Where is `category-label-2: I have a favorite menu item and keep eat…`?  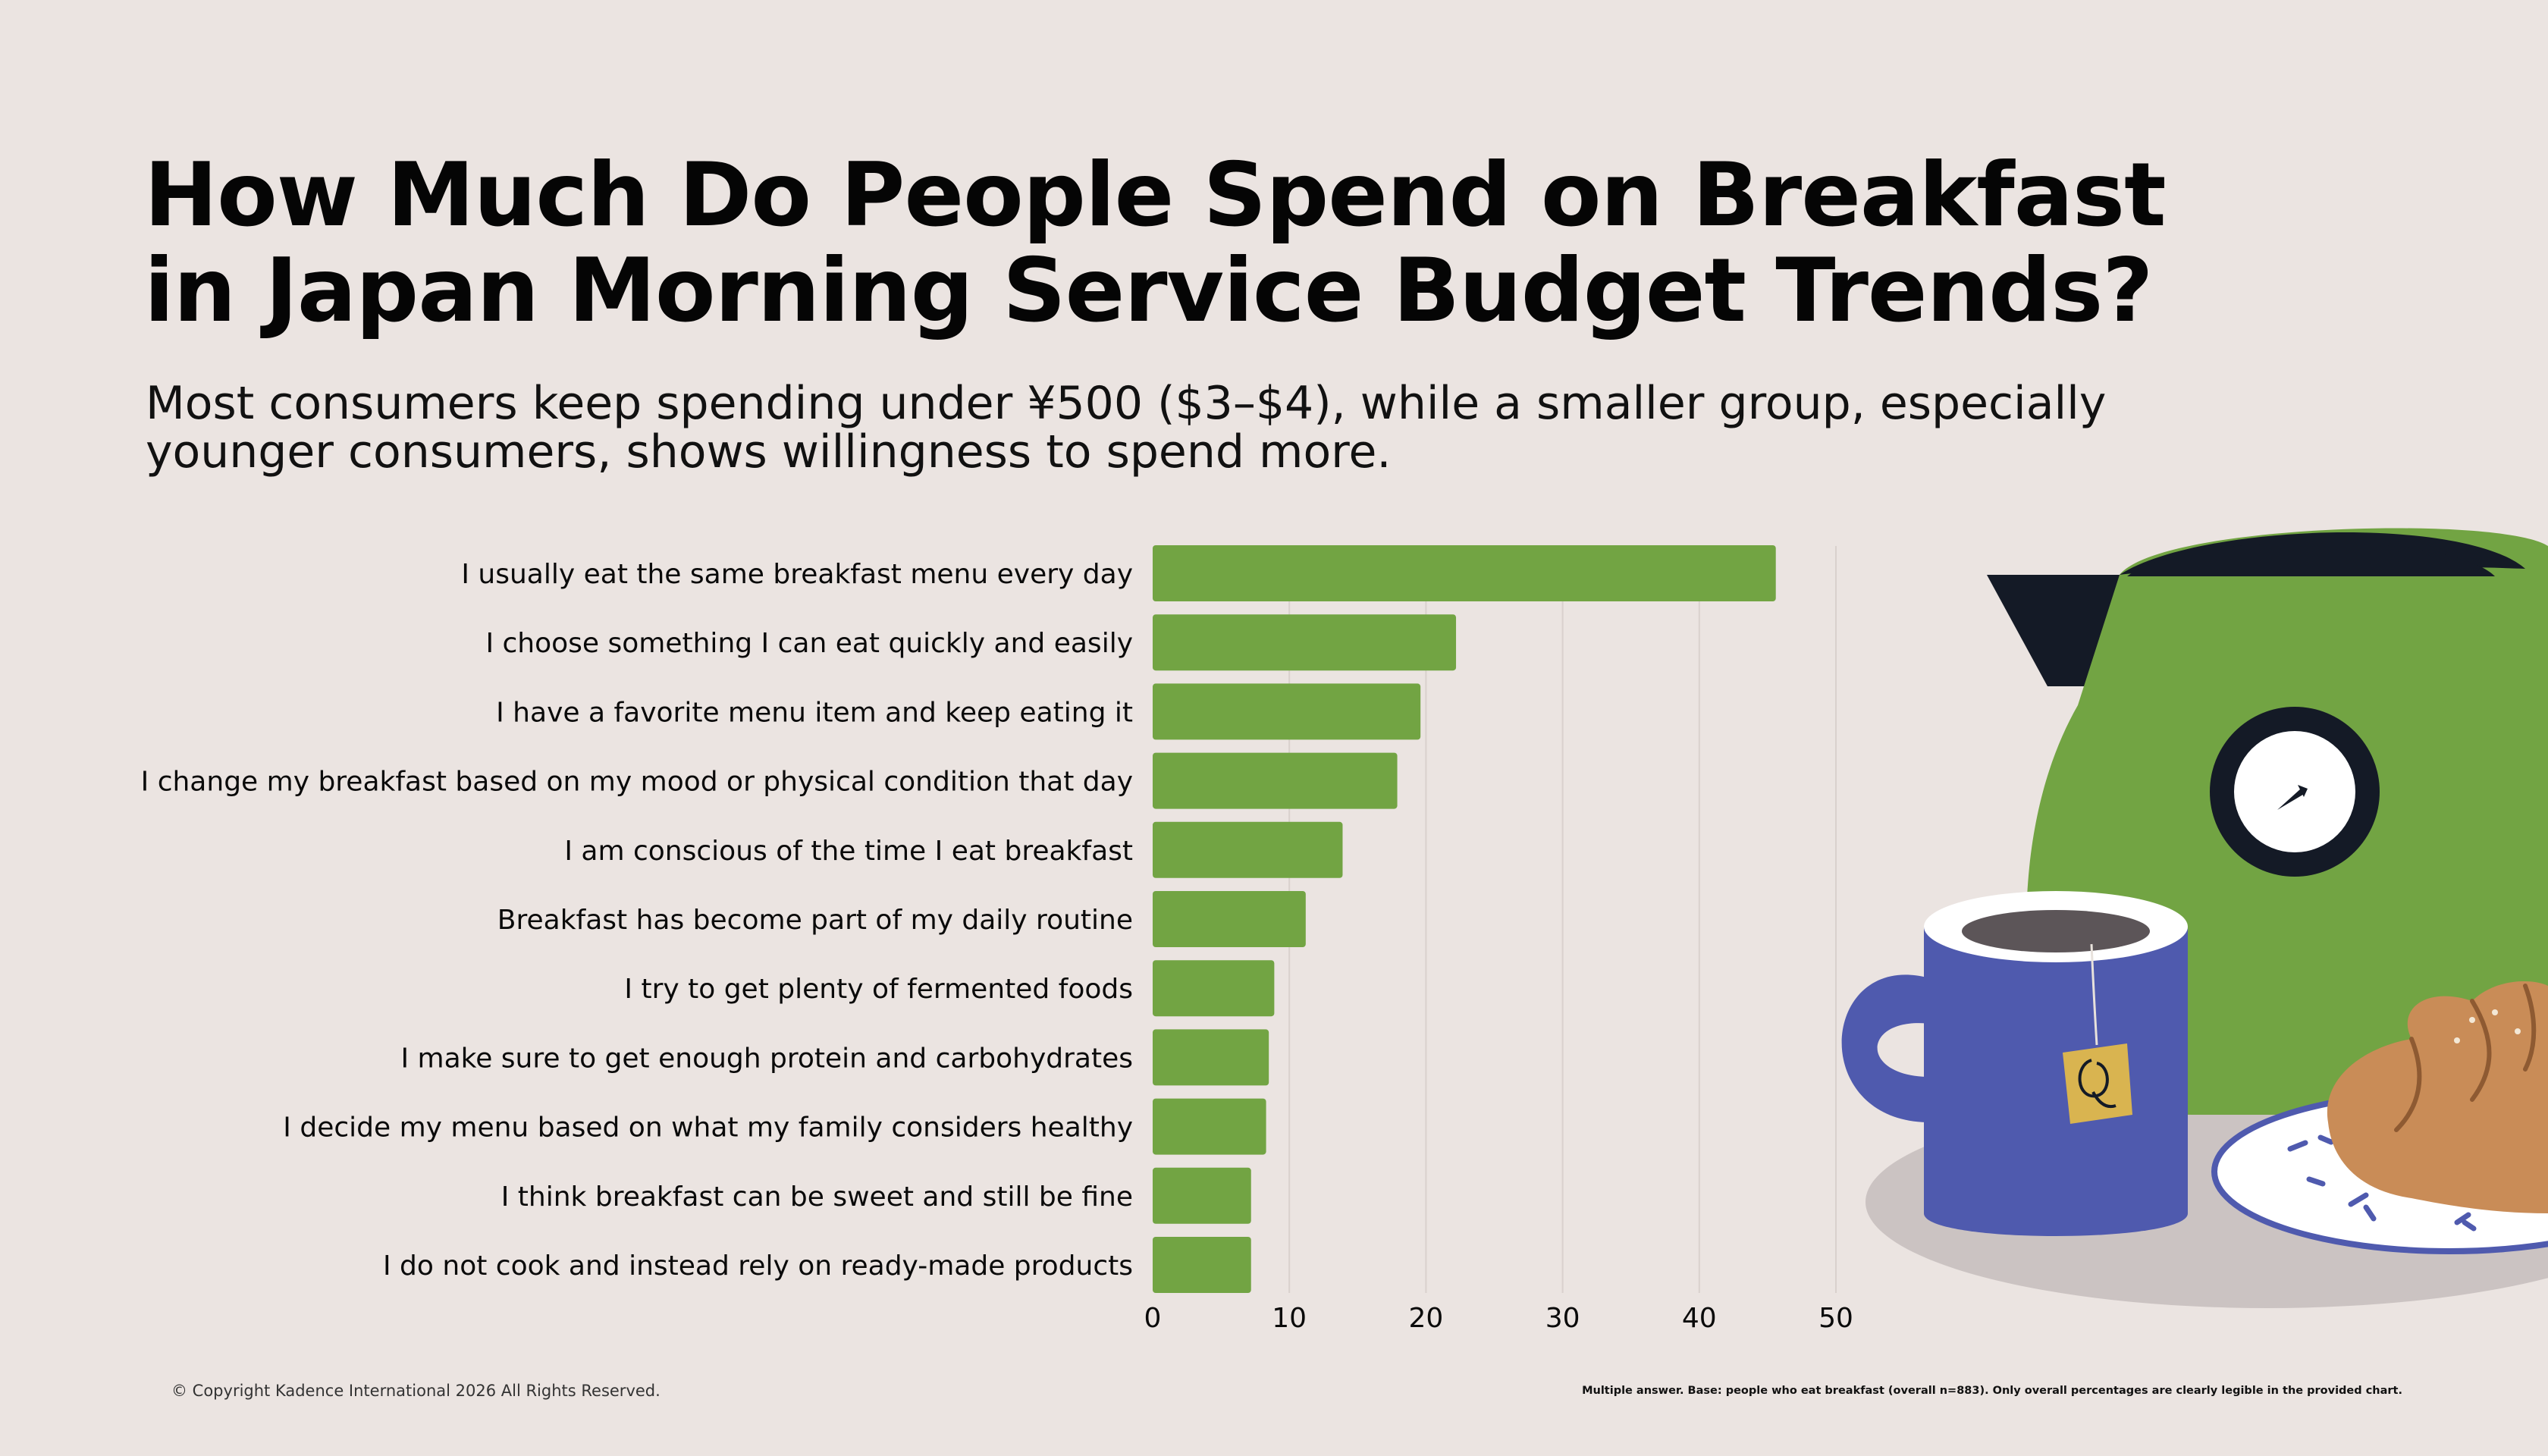
category-label-2: I have a favorite menu item and keep eat… is located at coordinates (814, 712).